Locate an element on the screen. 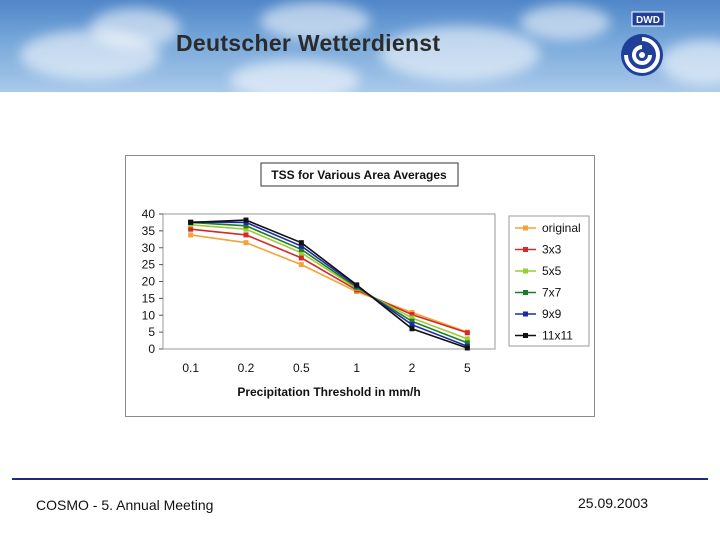 The height and width of the screenshot is (540, 720). legend-box is located at coordinates (549, 281).